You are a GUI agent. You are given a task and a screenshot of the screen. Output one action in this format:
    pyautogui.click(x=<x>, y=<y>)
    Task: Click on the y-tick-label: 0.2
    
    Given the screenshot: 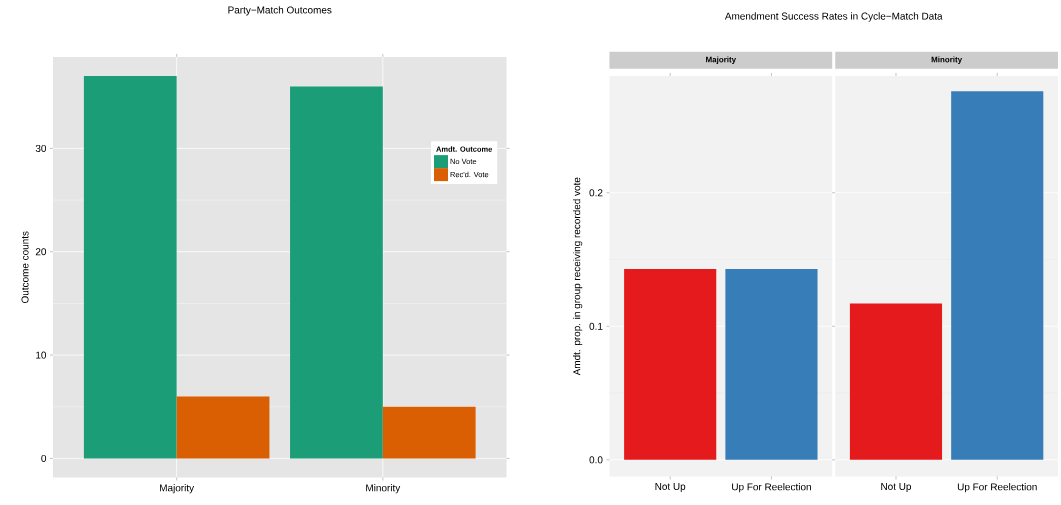 What is the action you would take?
    pyautogui.click(x=596, y=193)
    